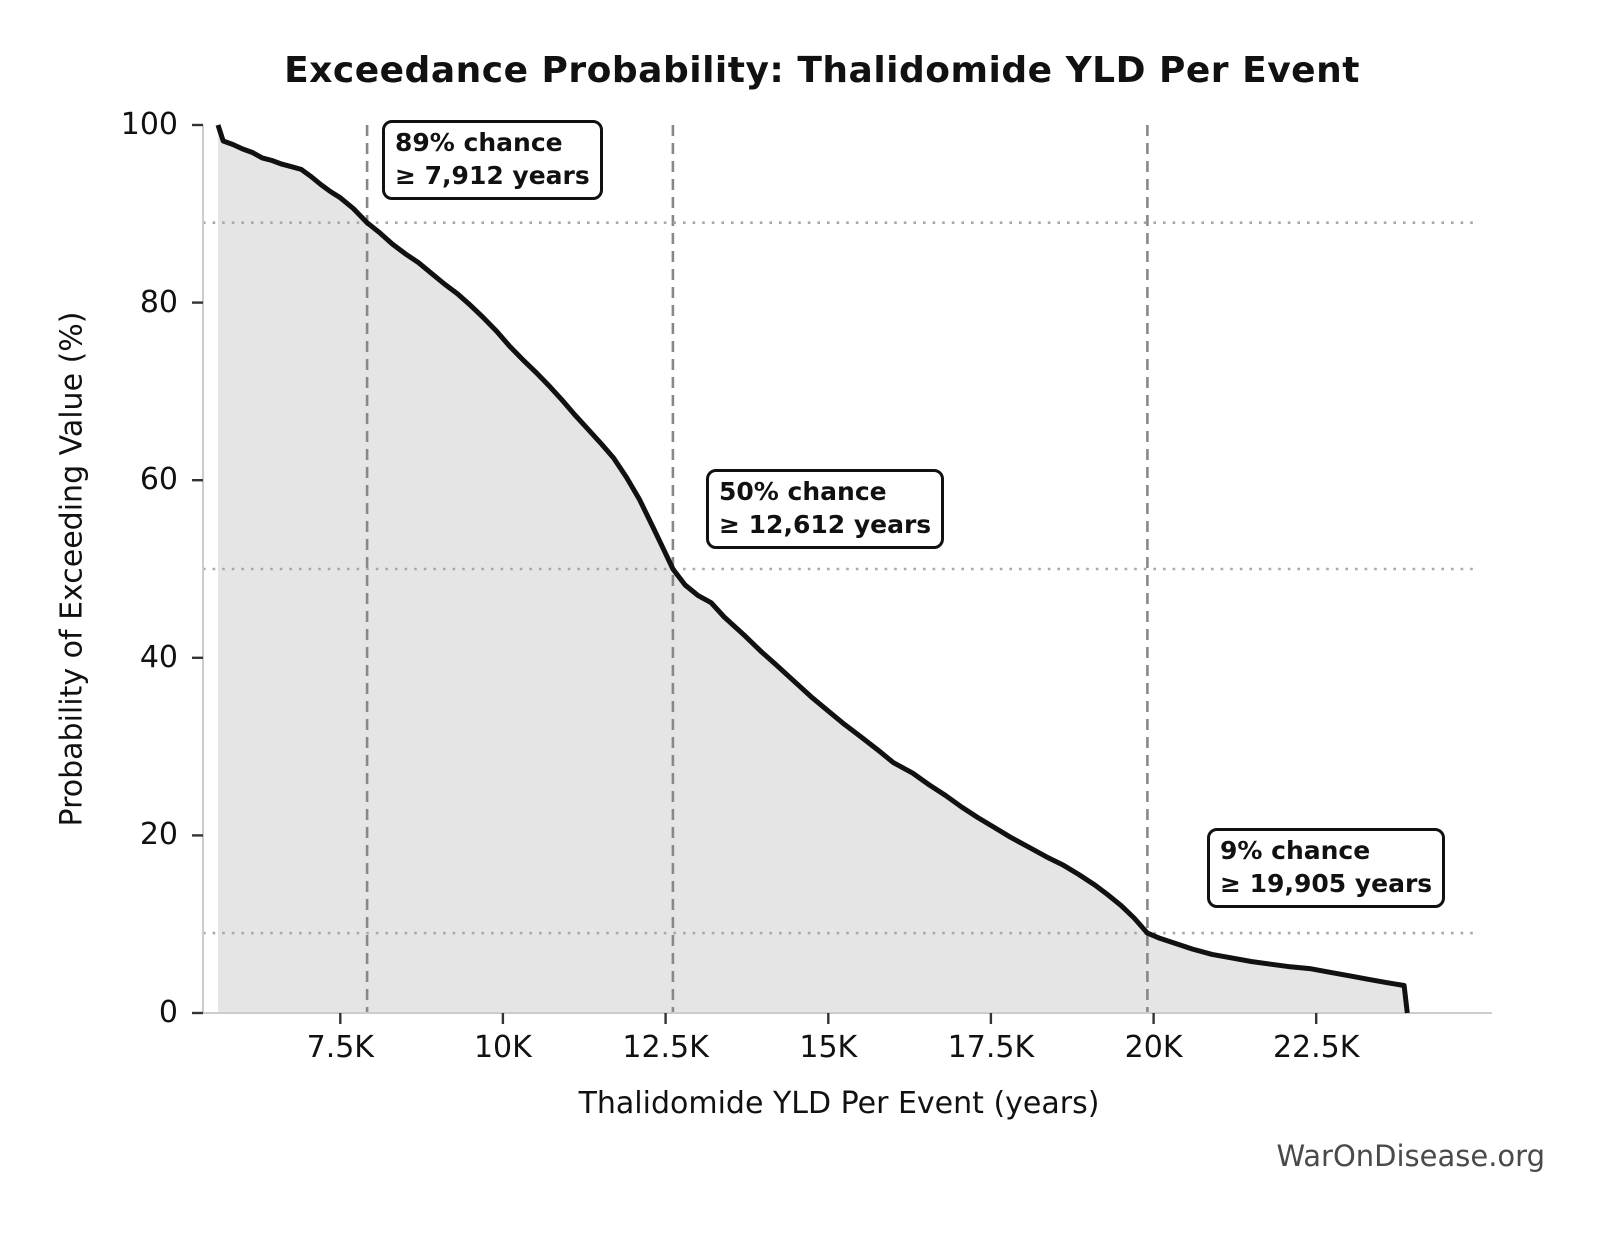 The image size is (1604, 1234). What do you see at coordinates (1326, 868) in the screenshot?
I see `annotation-9pct-box: 9% chance ≥ 19,905 years` at bounding box center [1326, 868].